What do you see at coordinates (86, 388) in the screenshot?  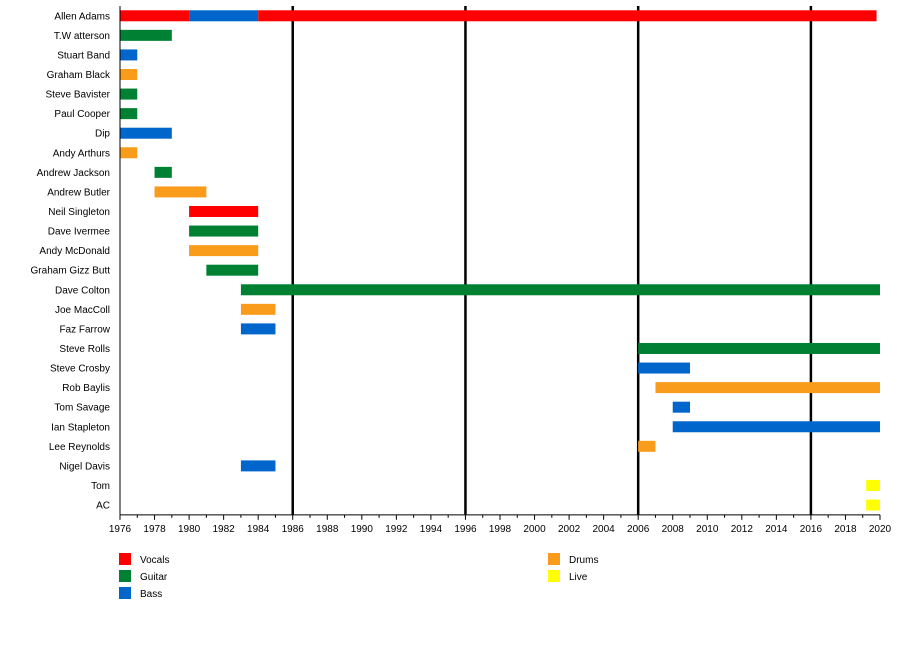 I see `member-label-rob-baylis: Rob Baylis` at bounding box center [86, 388].